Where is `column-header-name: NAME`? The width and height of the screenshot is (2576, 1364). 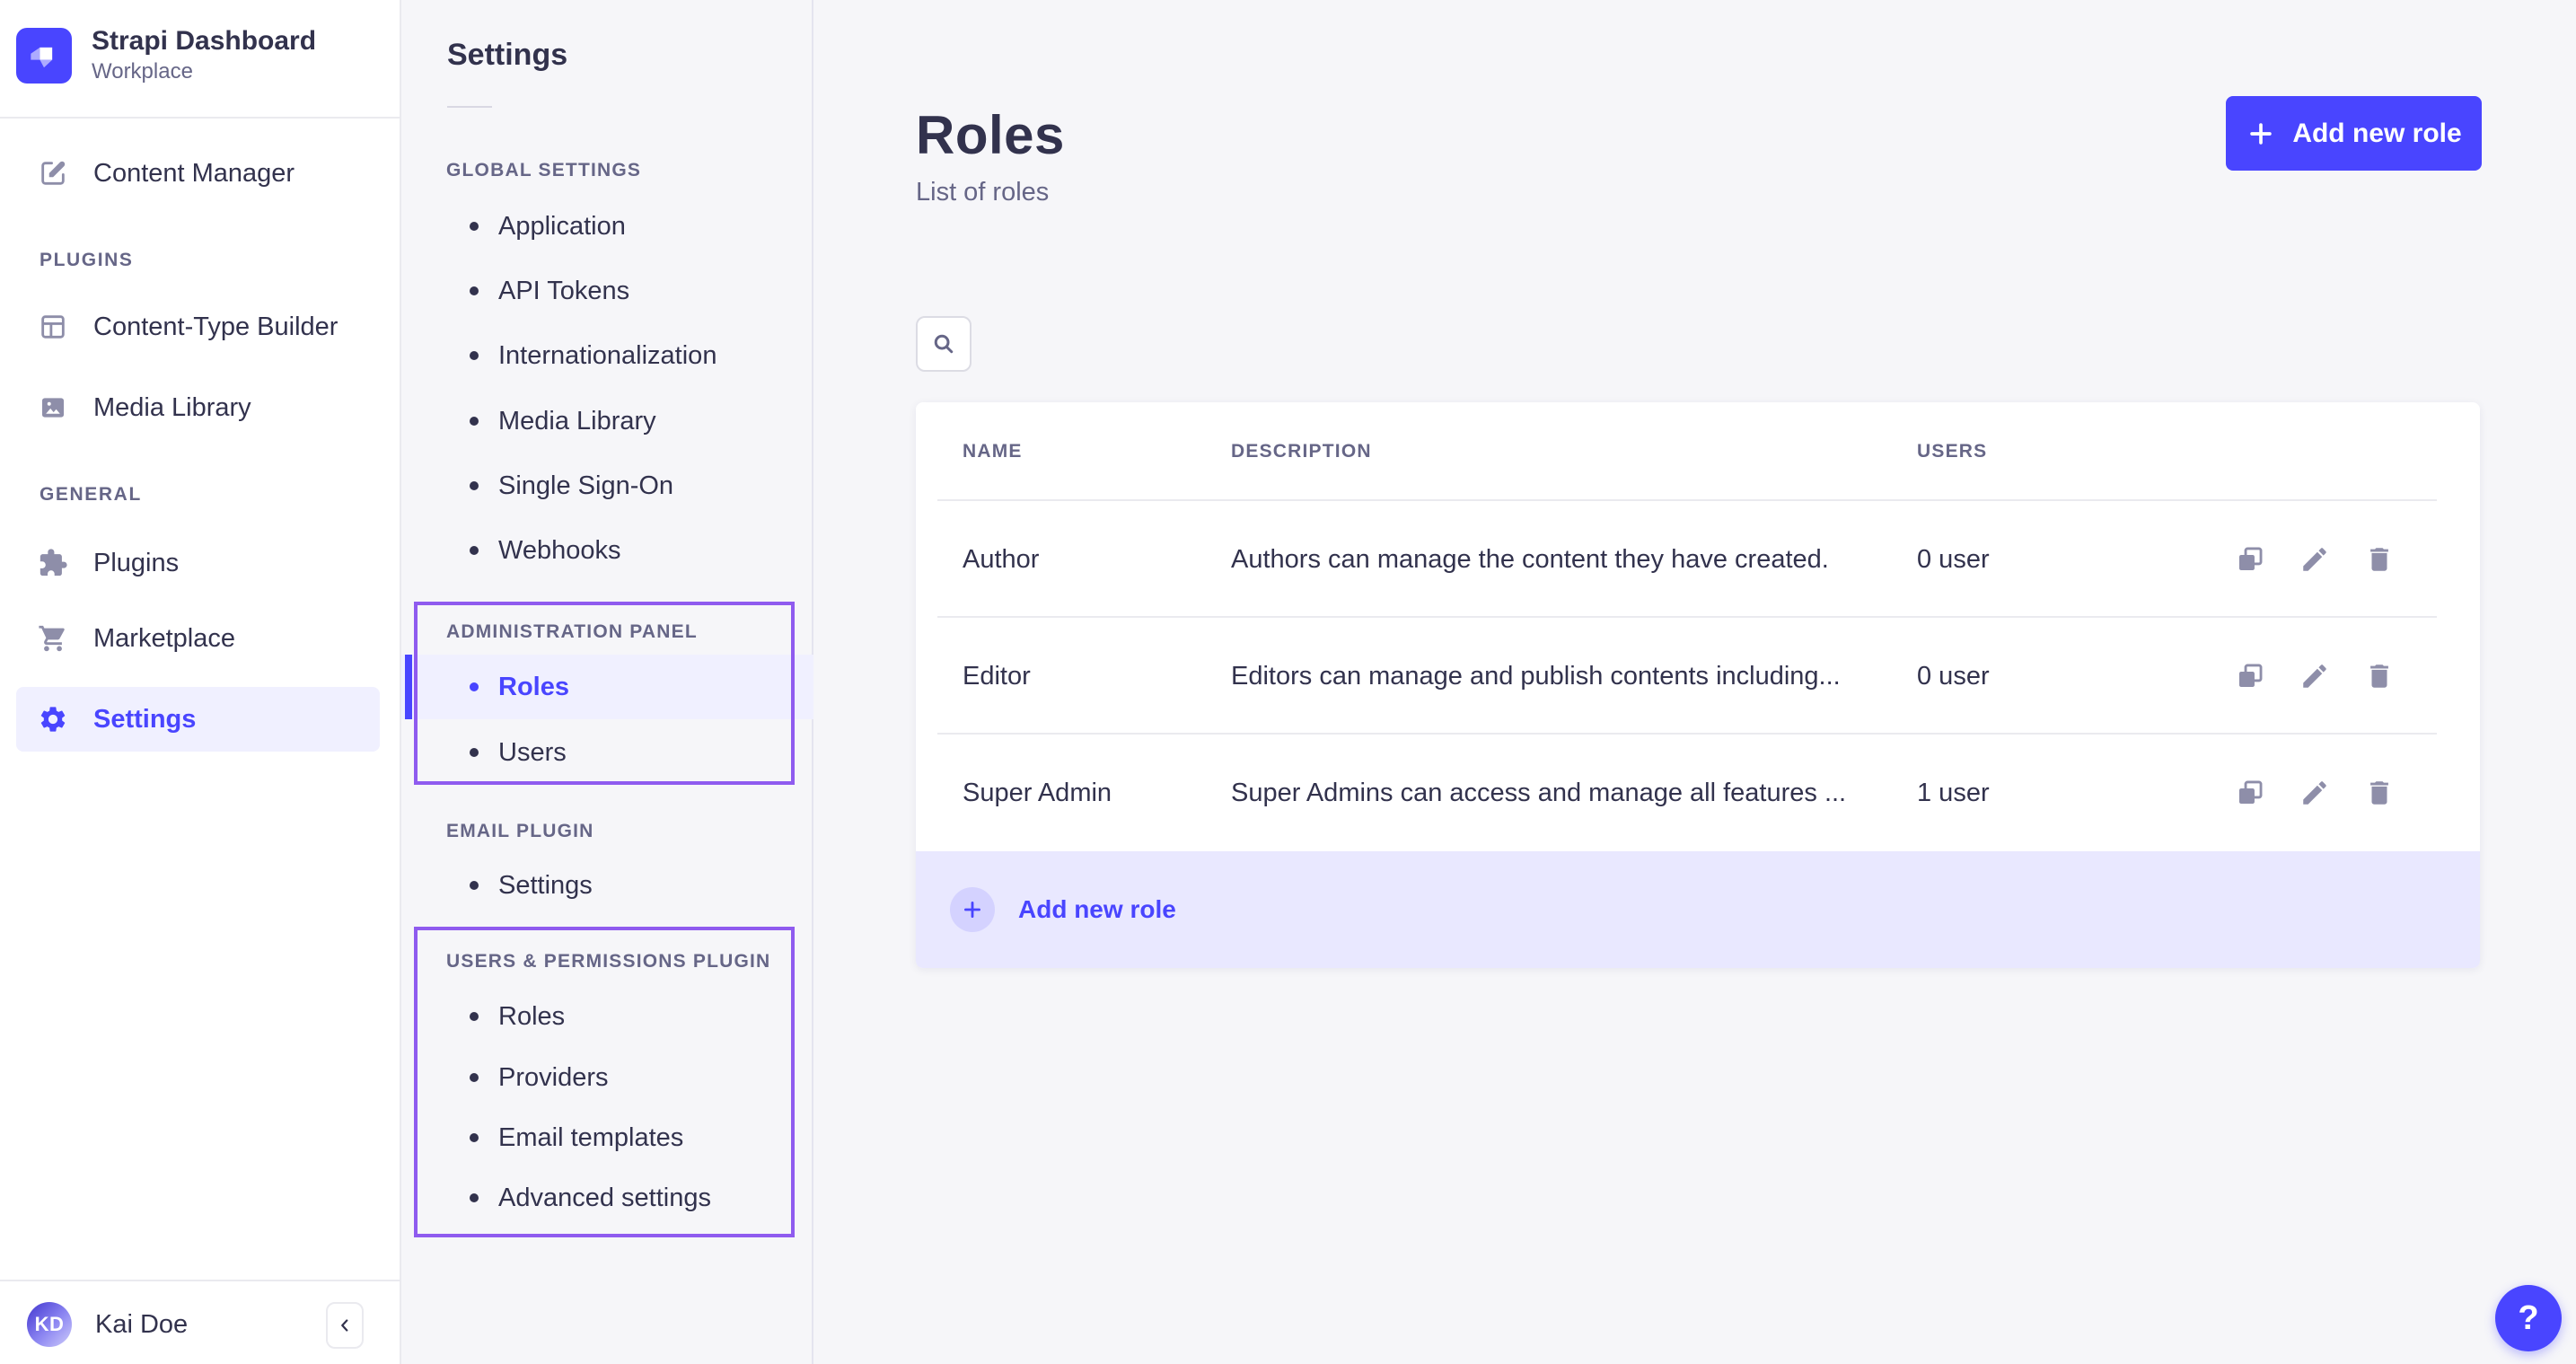 column-header-name: NAME is located at coordinates (993, 451).